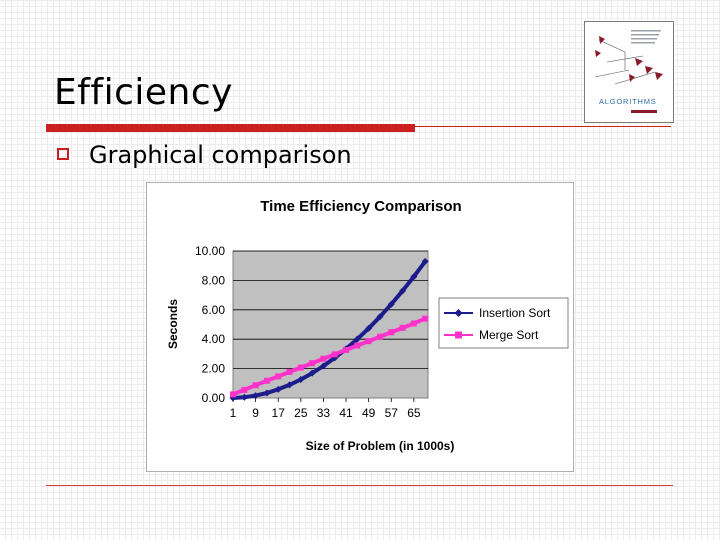  I want to click on y-tick-label: 6.00, so click(214, 310).